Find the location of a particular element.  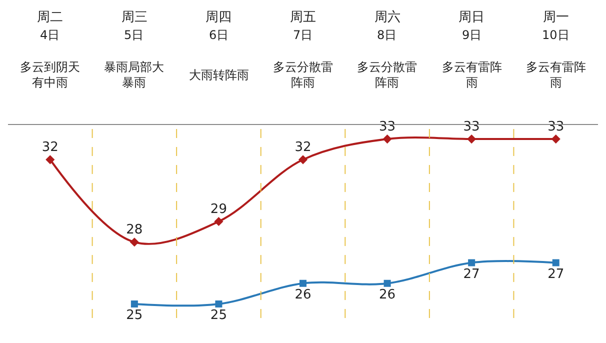

text: 5日 is located at coordinates (134, 35).